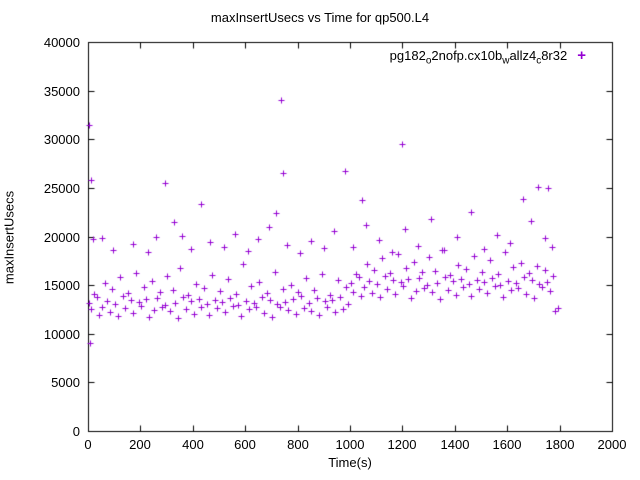 Image resolution: width=640 pixels, height=480 pixels. Describe the element at coordinates (245, 444) in the screenshot. I see `x-tick-label: 600` at that location.